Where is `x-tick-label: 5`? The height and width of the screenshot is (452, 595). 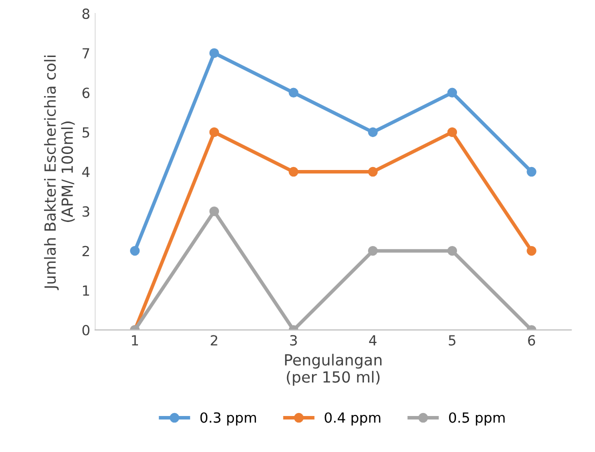 x-tick-label: 5 is located at coordinates (452, 340).